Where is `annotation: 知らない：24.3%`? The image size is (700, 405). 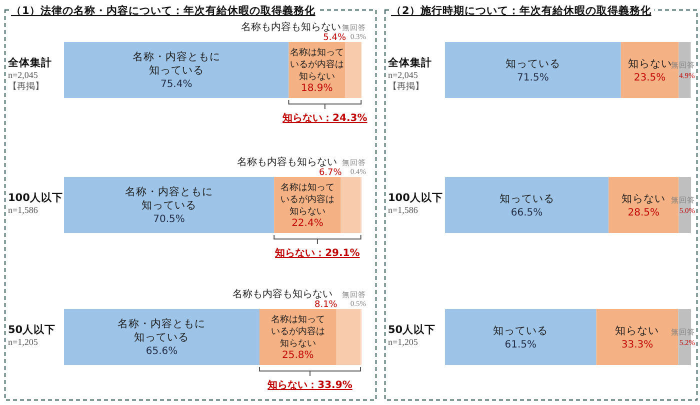
annotation: 知らない：24.3% is located at coordinates (325, 118).